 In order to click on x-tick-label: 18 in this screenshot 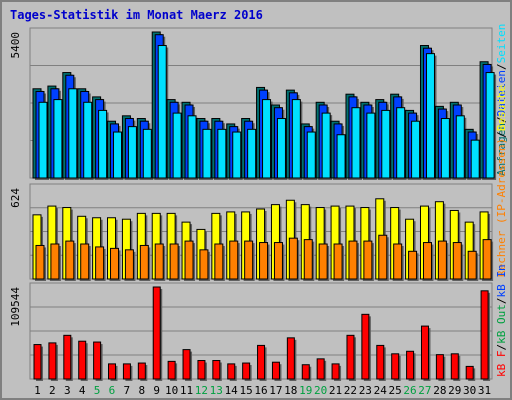, I will do `click(290, 390)`.